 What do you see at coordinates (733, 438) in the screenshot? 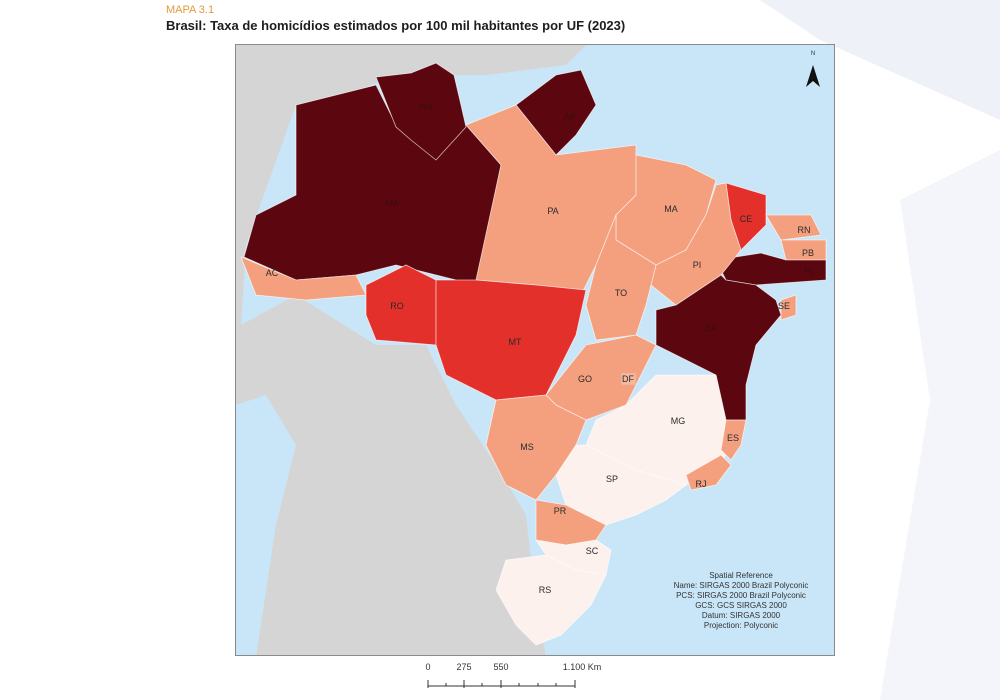
I see `uf-label-es: ES` at bounding box center [733, 438].